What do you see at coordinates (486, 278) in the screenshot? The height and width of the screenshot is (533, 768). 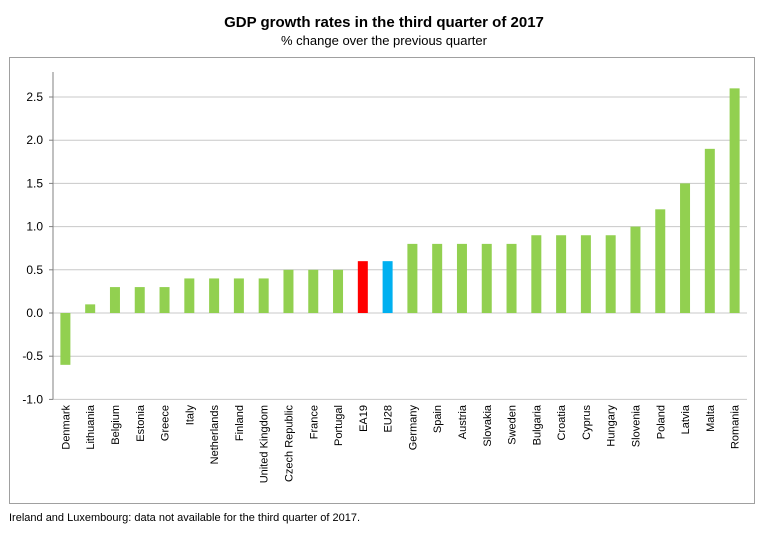 I see `bar-slovakia` at bounding box center [486, 278].